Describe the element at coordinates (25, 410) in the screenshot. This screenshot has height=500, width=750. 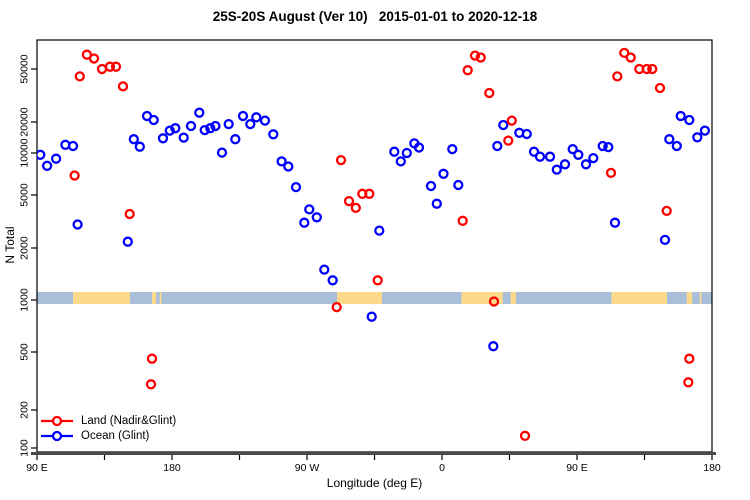
I see `y-tick-label: 200` at that location.